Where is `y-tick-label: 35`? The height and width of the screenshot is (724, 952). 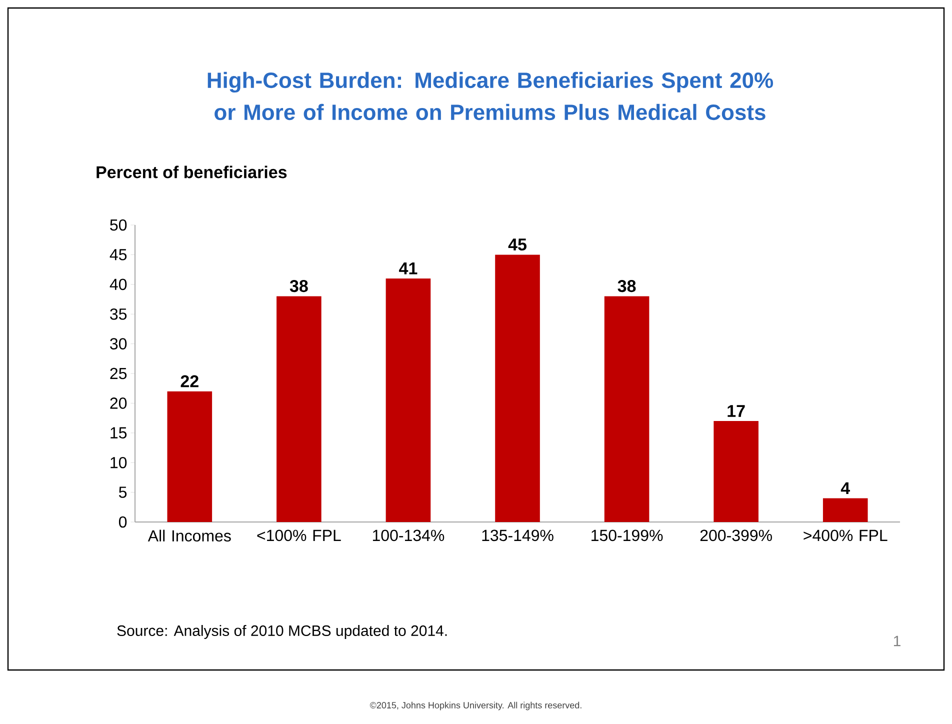 y-tick-label: 35 is located at coordinates (118, 314).